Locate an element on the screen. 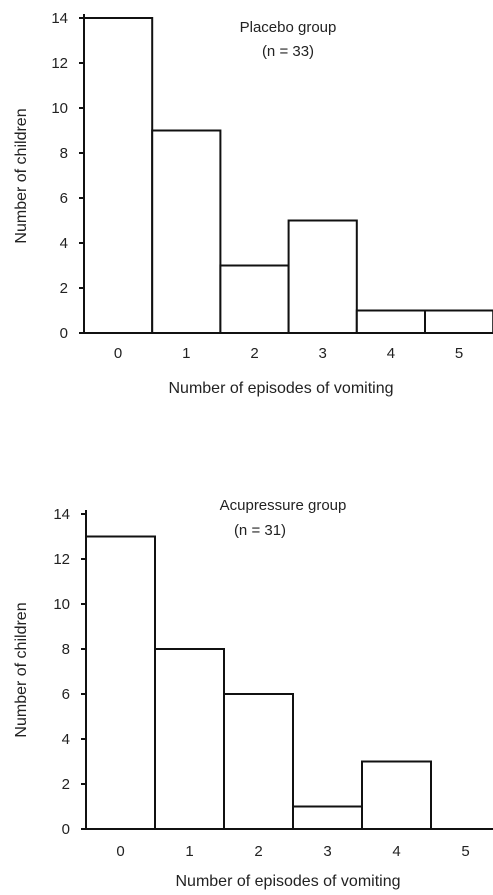 The height and width of the screenshot is (895, 493). placebo-x-tick-label: 2 is located at coordinates (254, 353).